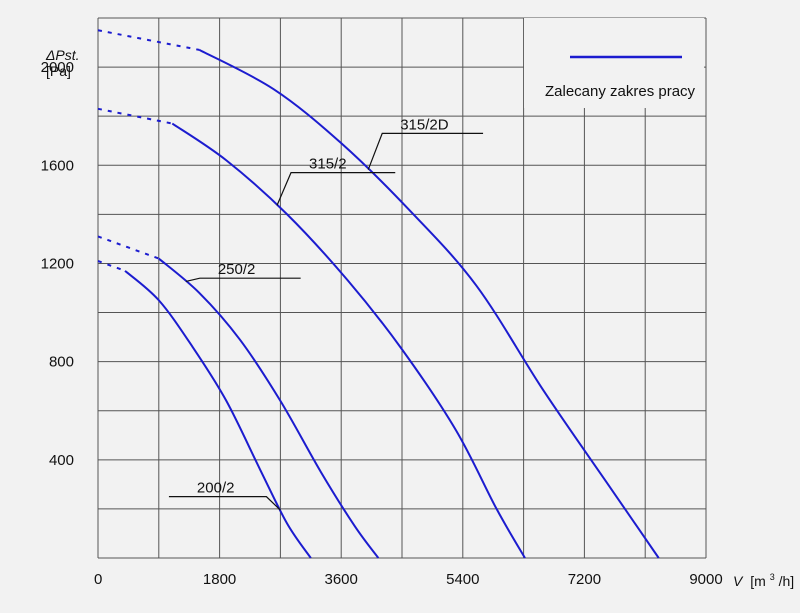 Image resolution: width=800 pixels, height=613 pixels. Describe the element at coordinates (787, 581) in the screenshot. I see `x-axis-unit-post: /h]` at that location.